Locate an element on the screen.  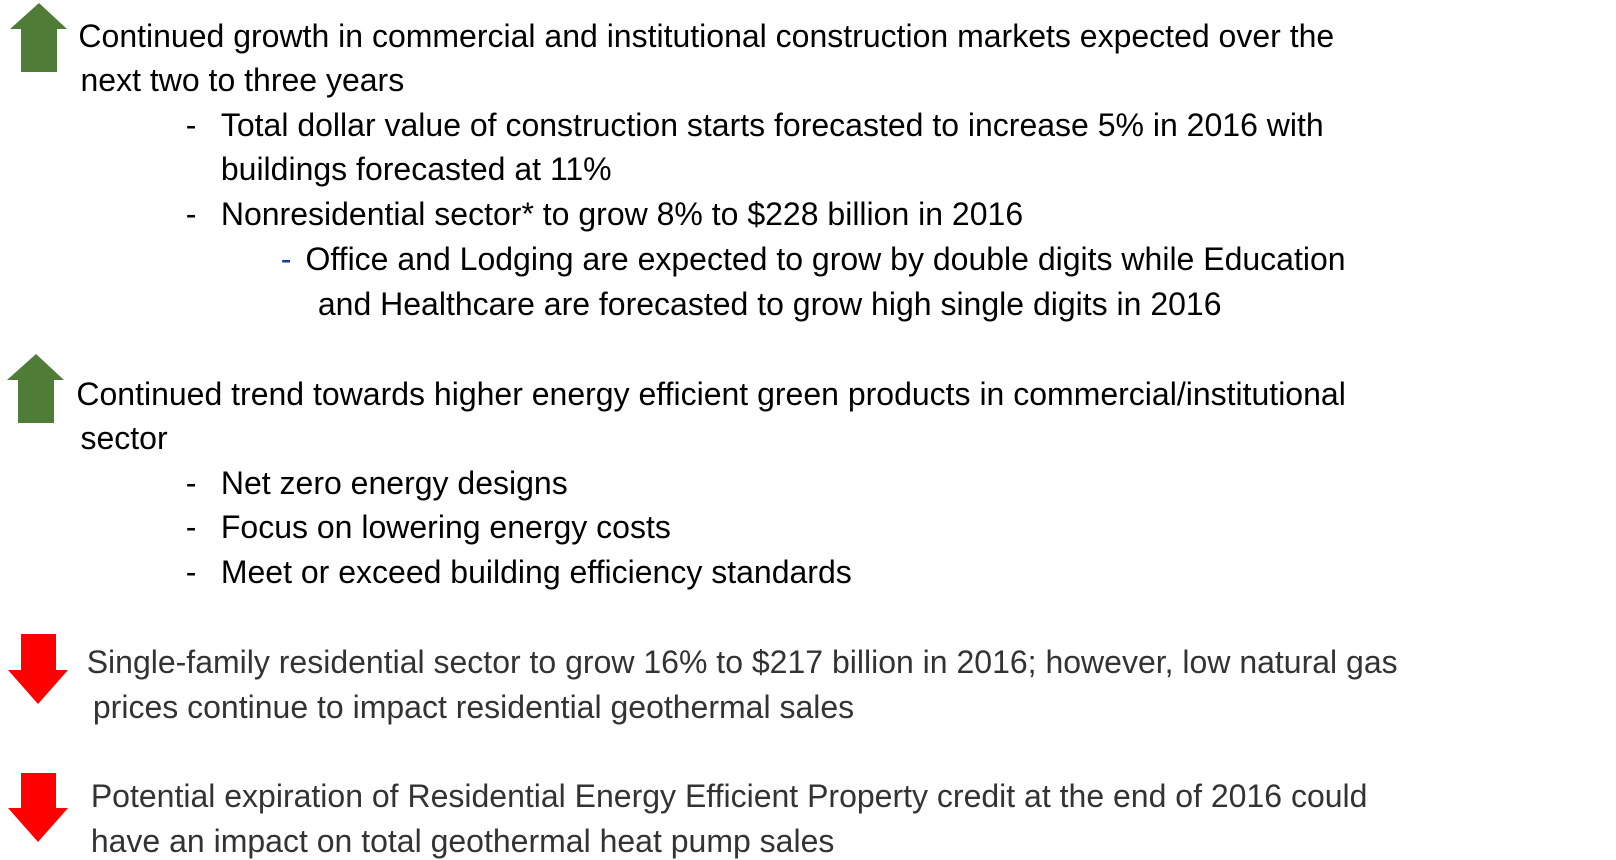
item-text: sector is located at coordinates (124, 438).